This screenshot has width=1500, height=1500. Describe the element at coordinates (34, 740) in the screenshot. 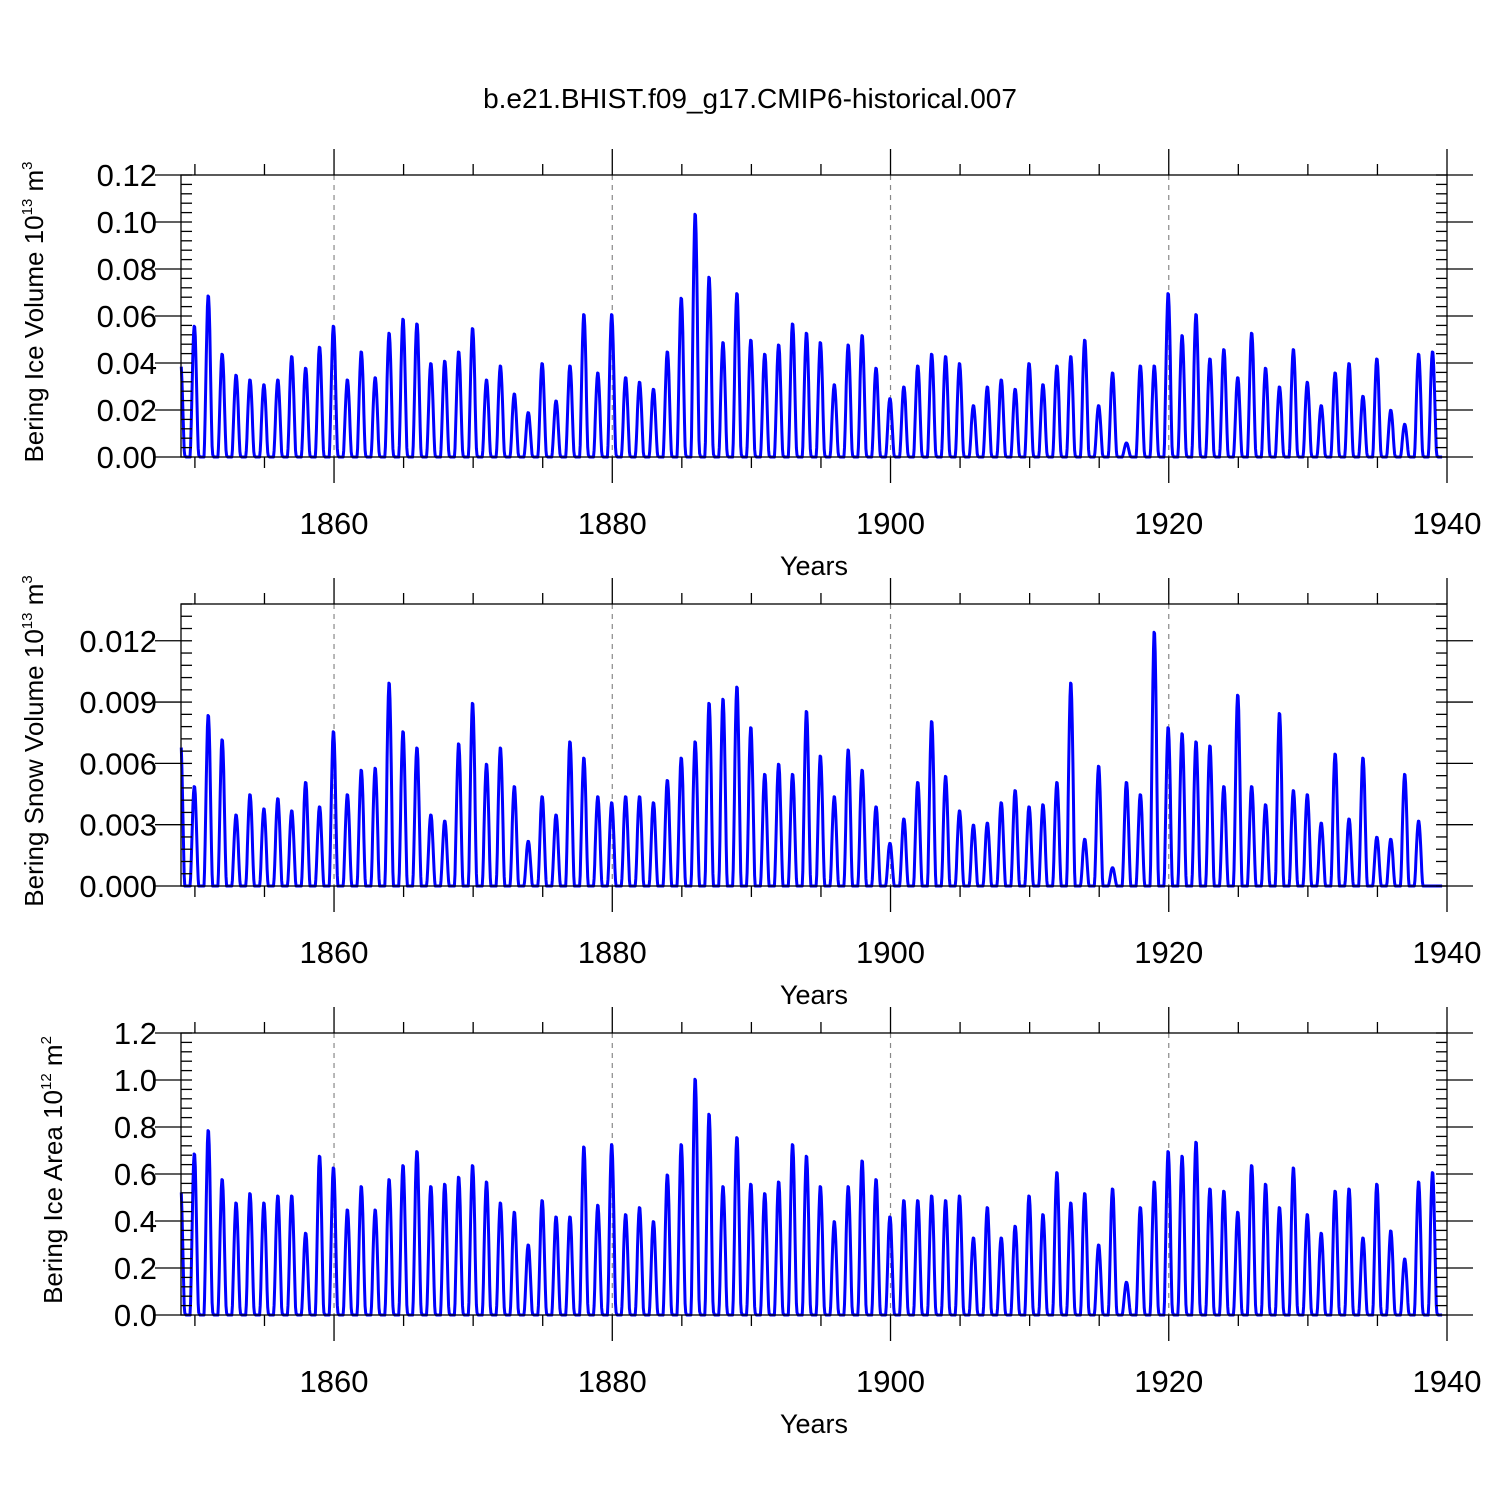

I see `y-axis-label: Bering Snow Volume 1013 m3` at that location.